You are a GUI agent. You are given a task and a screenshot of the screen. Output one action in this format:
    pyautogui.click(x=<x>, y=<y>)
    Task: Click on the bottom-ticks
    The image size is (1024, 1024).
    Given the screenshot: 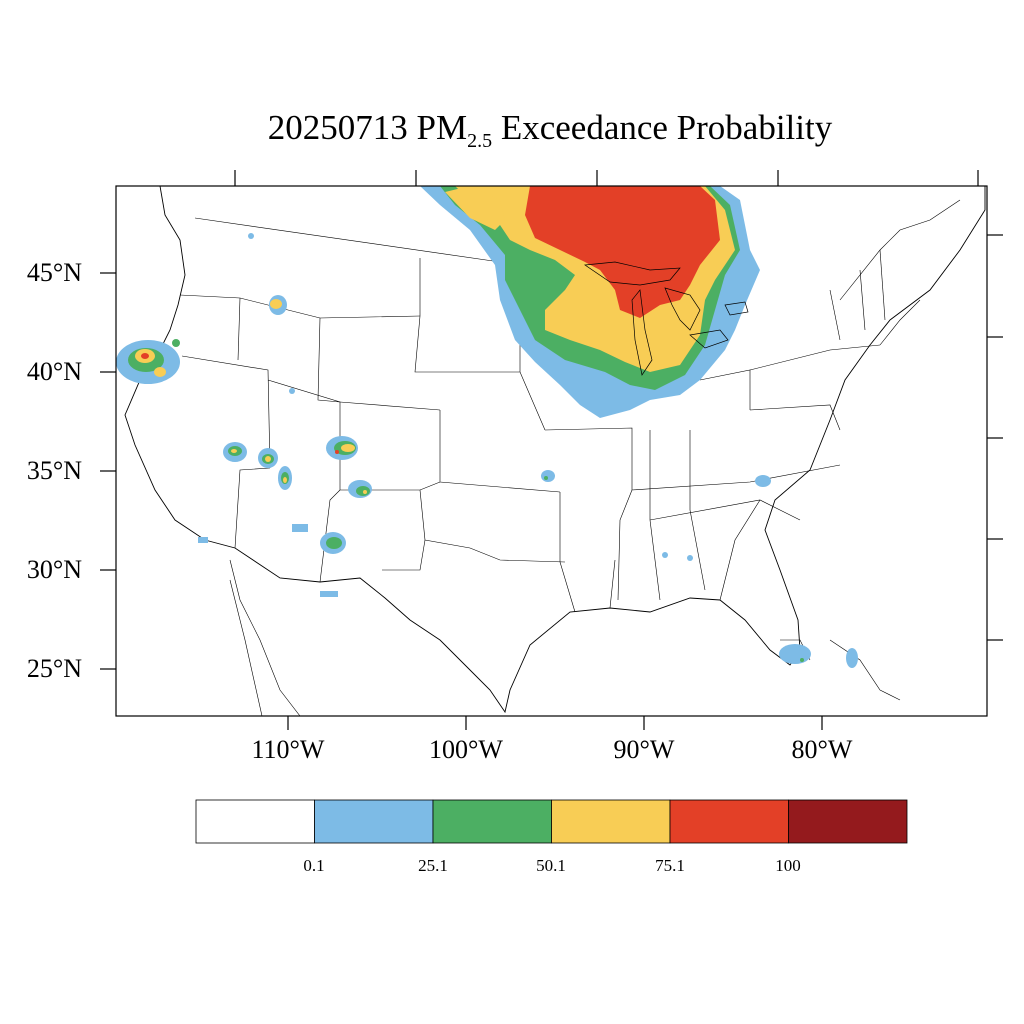 What is the action you would take?
    pyautogui.click(x=555, y=723)
    